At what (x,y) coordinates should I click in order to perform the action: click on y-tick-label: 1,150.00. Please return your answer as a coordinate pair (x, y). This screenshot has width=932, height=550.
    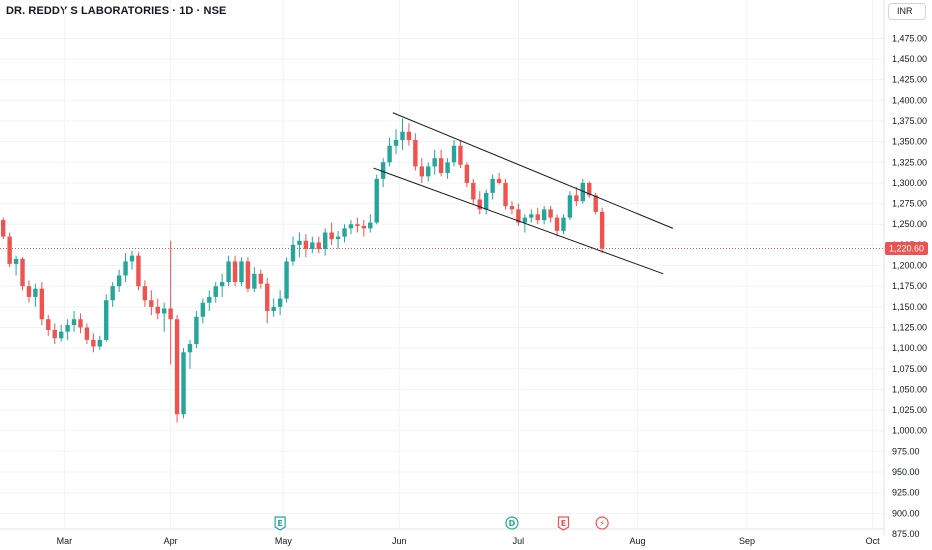
    Looking at the image, I should click on (909, 307).